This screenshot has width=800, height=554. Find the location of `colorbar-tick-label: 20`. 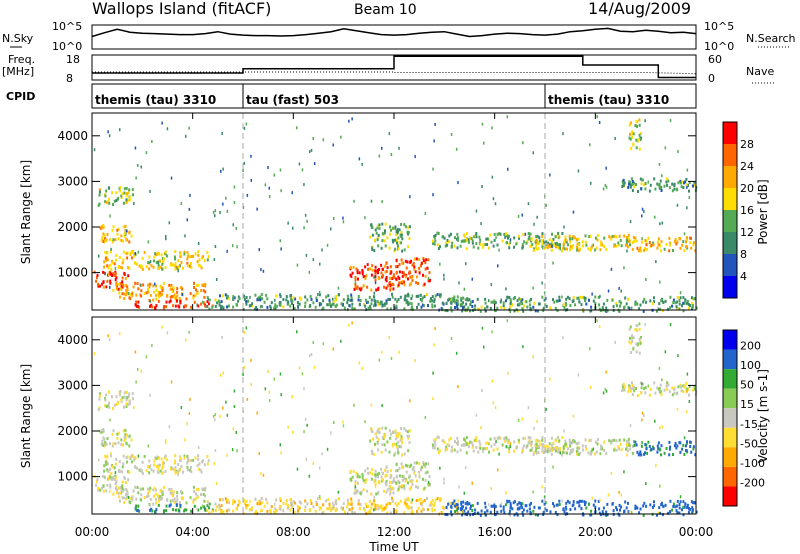

colorbar-tick-label: 20 is located at coordinates (747, 188).